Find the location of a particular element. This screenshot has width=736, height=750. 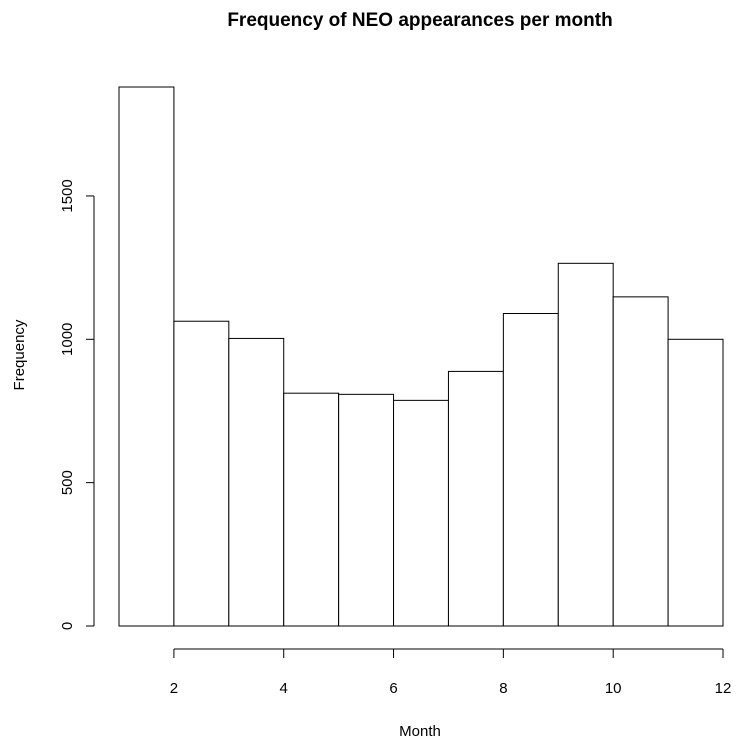

y-axis: 0 500 1000 1500 is located at coordinates (77, 404).